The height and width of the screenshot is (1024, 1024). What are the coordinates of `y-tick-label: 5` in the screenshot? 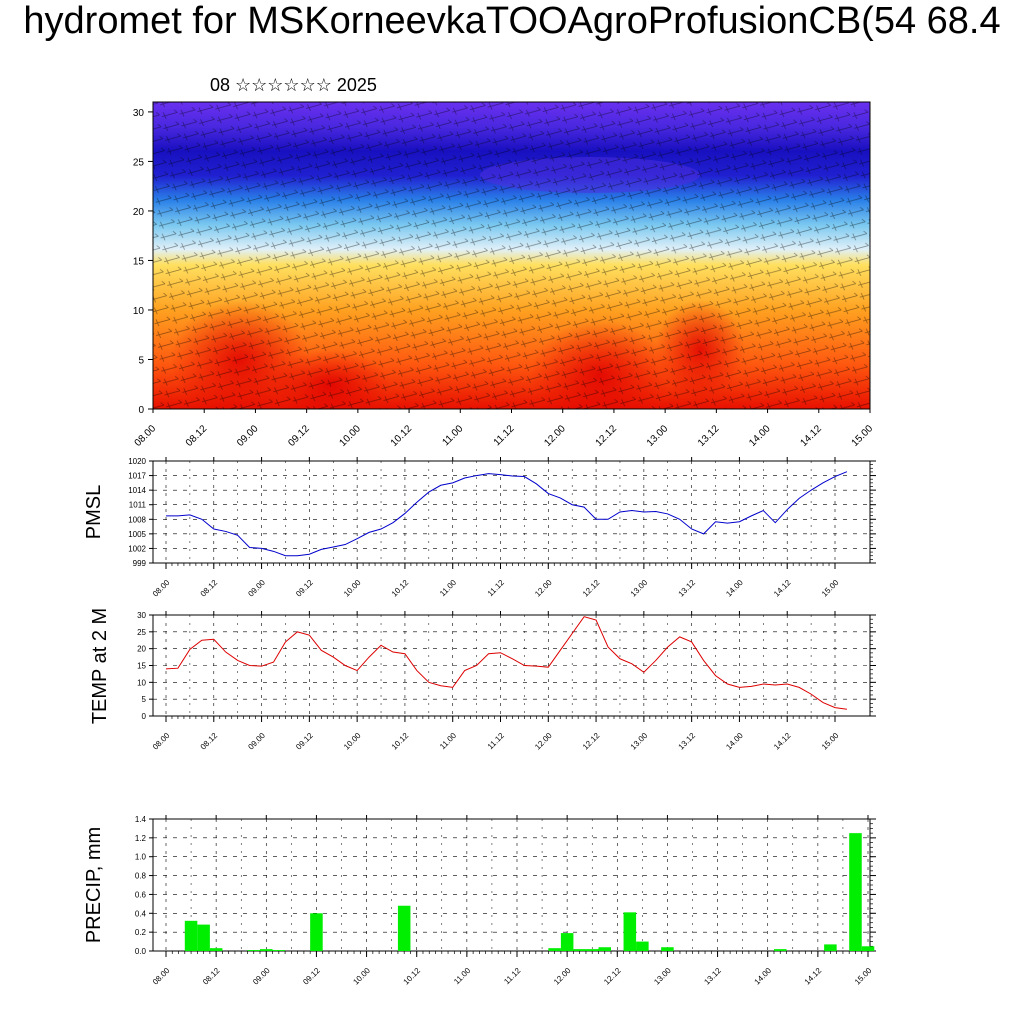 It's located at (144, 699).